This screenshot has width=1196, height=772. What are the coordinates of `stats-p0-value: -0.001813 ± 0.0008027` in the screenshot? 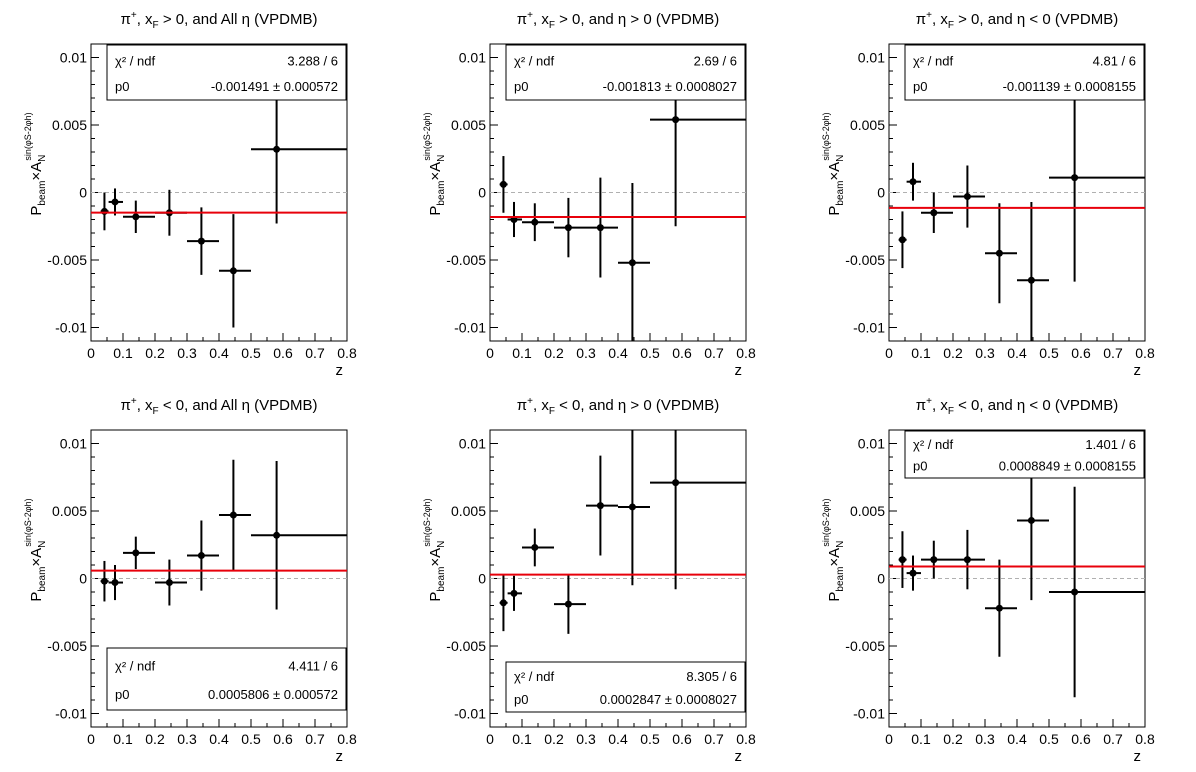 It's located at (670, 86).